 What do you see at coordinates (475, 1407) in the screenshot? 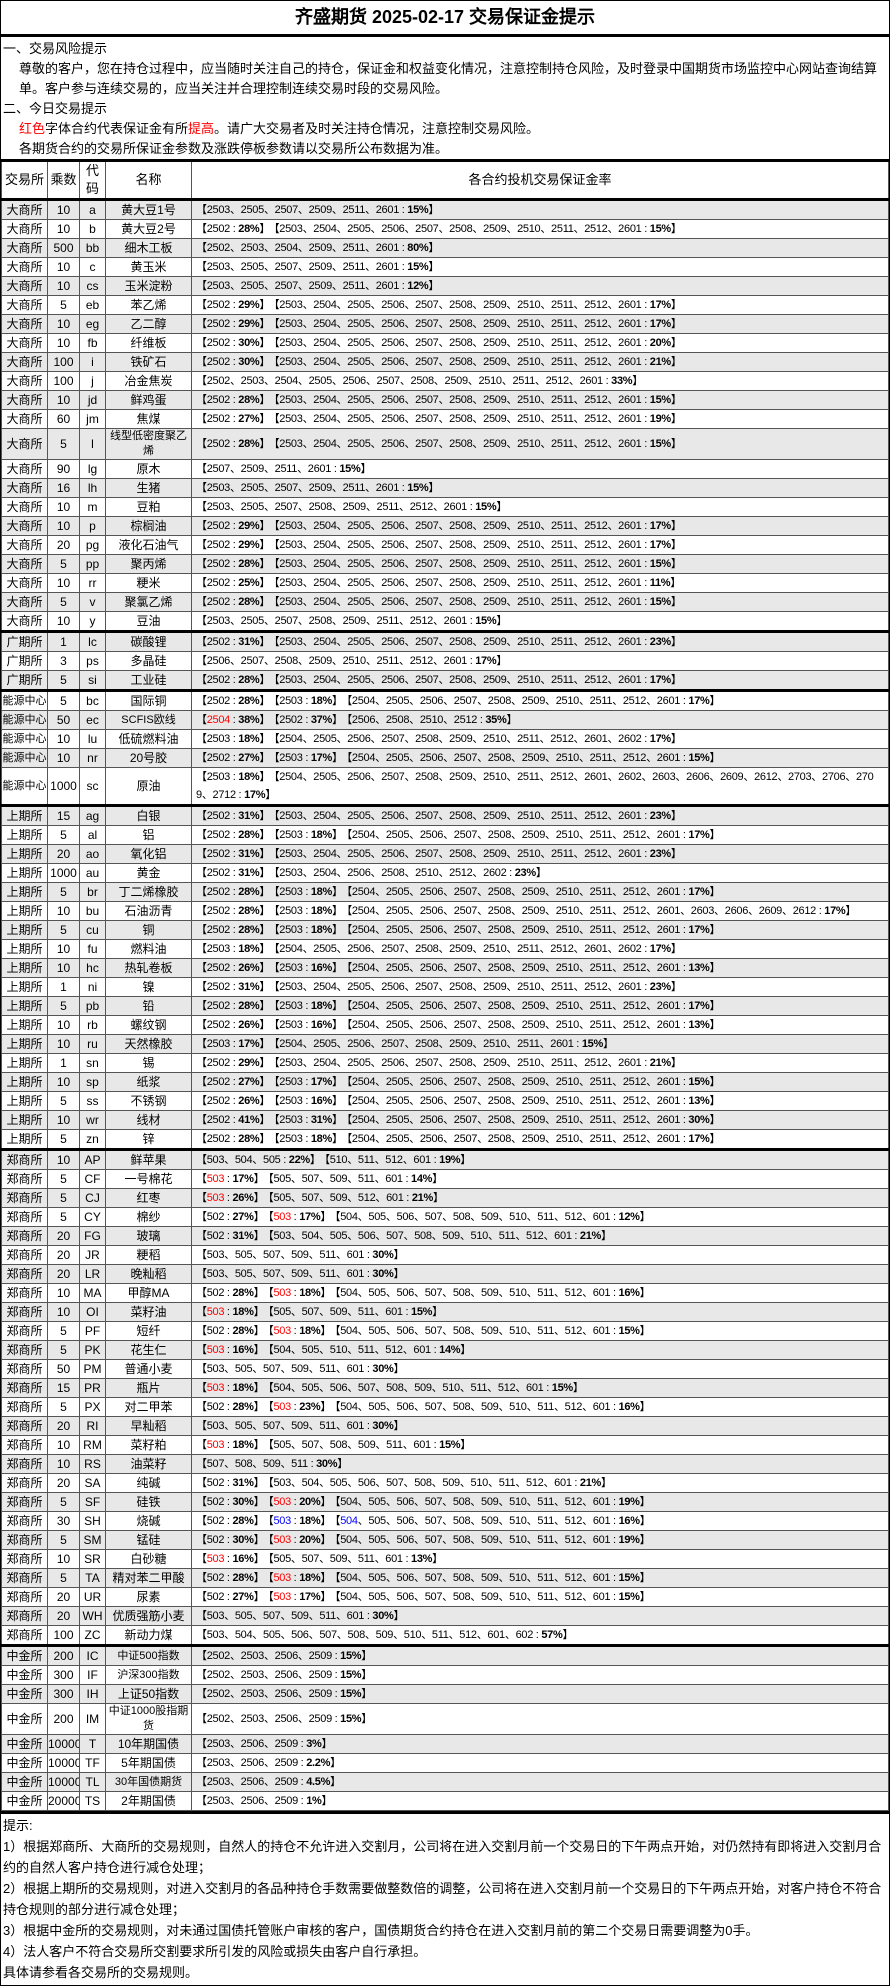
I see `contract-months: 504、505、506、507、508、509、510、511、512、601` at bounding box center [475, 1407].